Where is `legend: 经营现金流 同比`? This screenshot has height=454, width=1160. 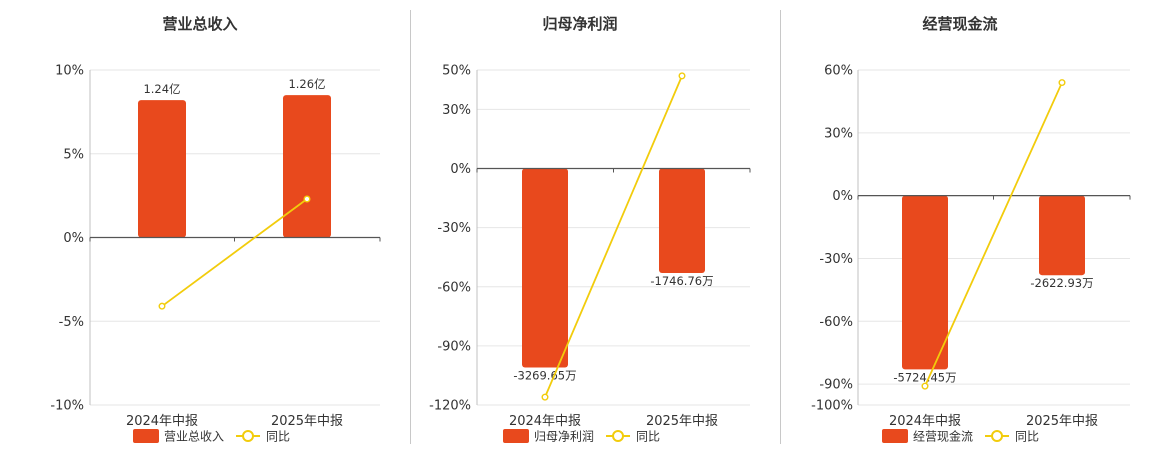 legend: 经营现金流 同比 is located at coordinates (960, 436).